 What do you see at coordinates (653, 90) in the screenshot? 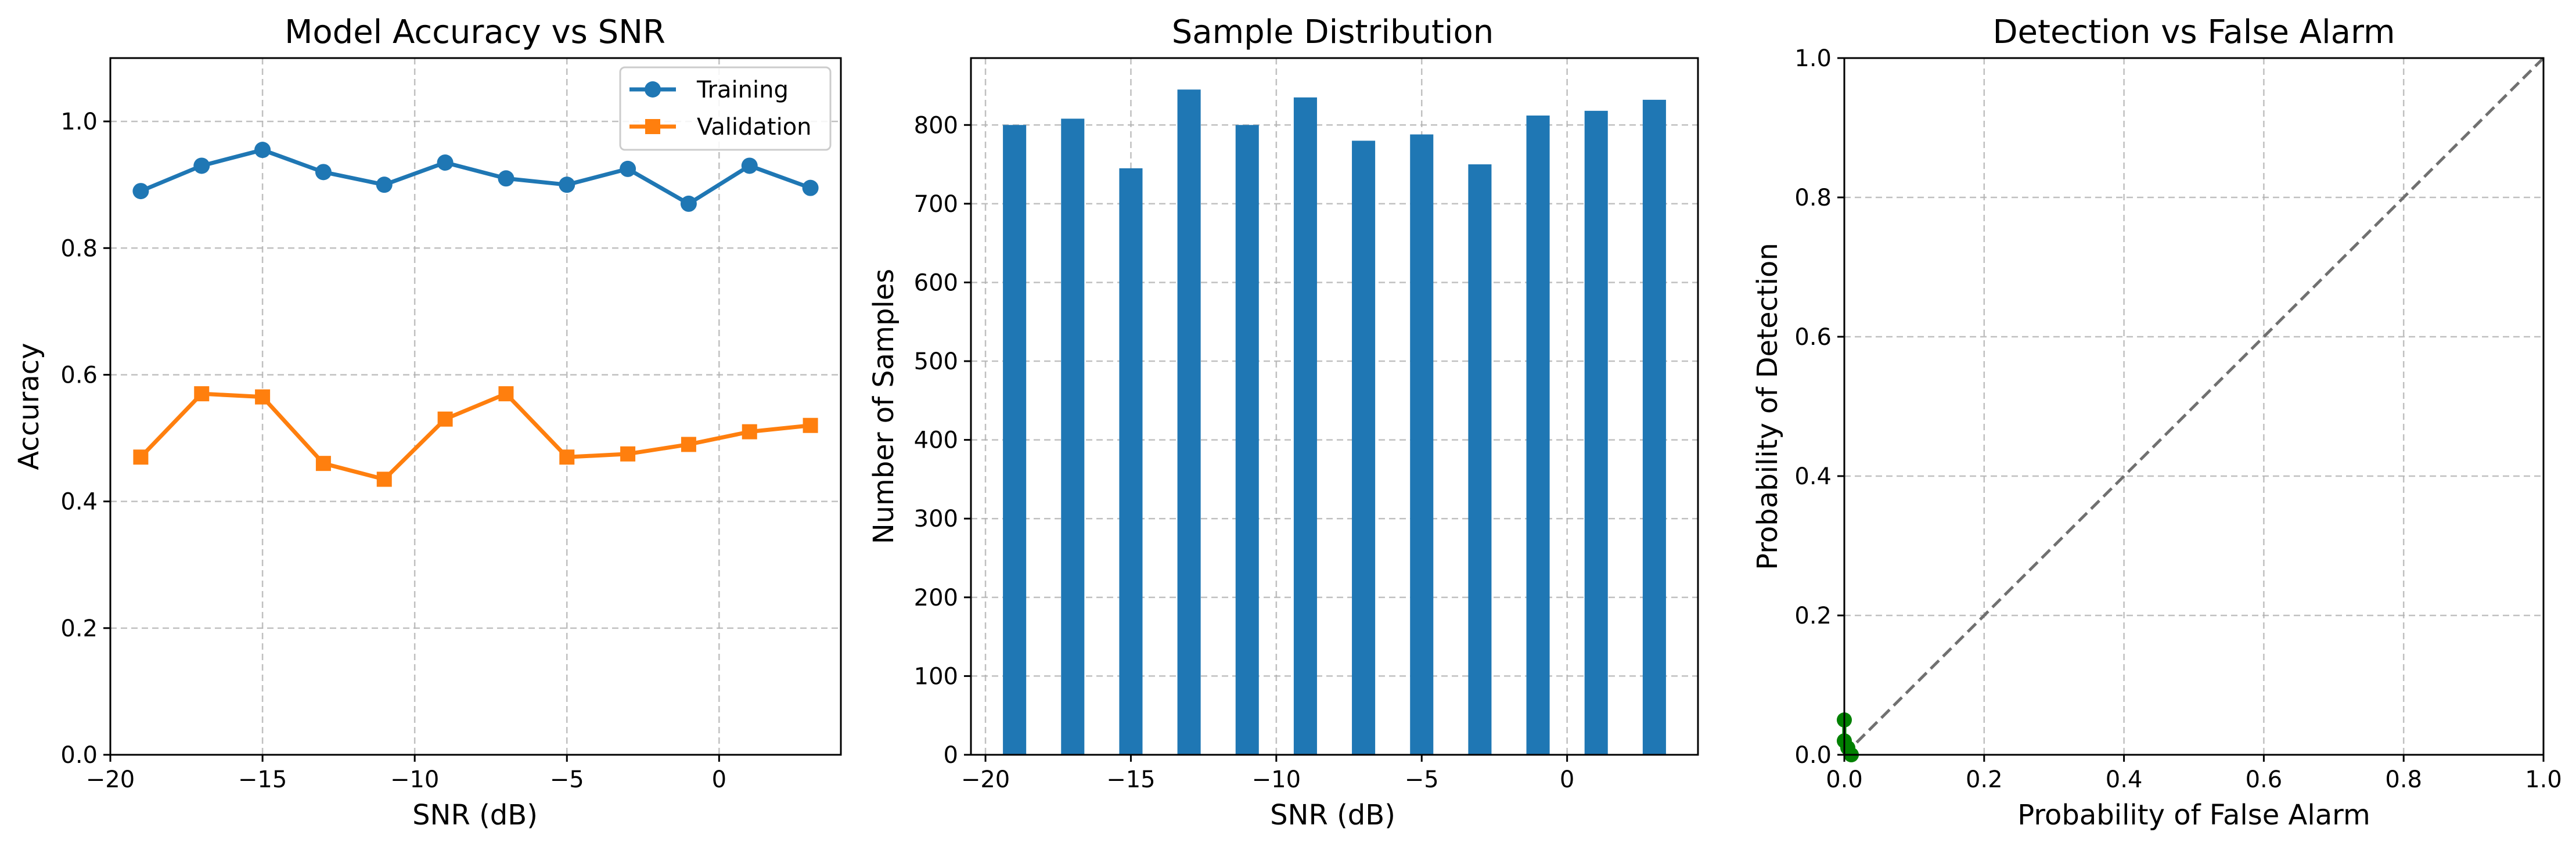
I see `legend-marker-training` at bounding box center [653, 90].